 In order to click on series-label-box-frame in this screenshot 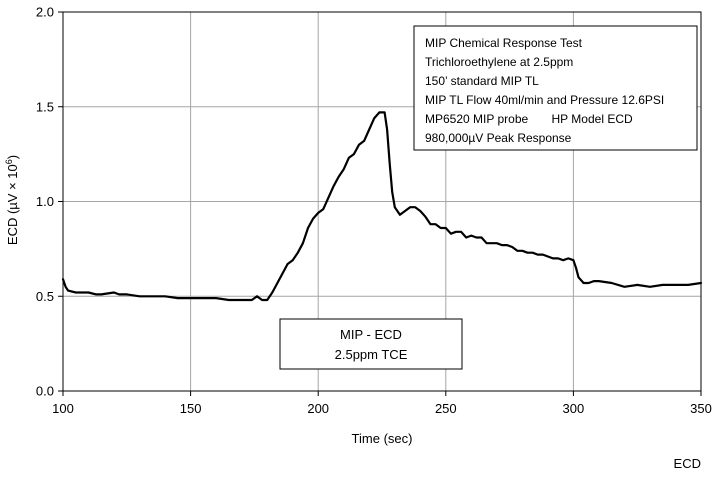, I will do `click(371, 344)`.